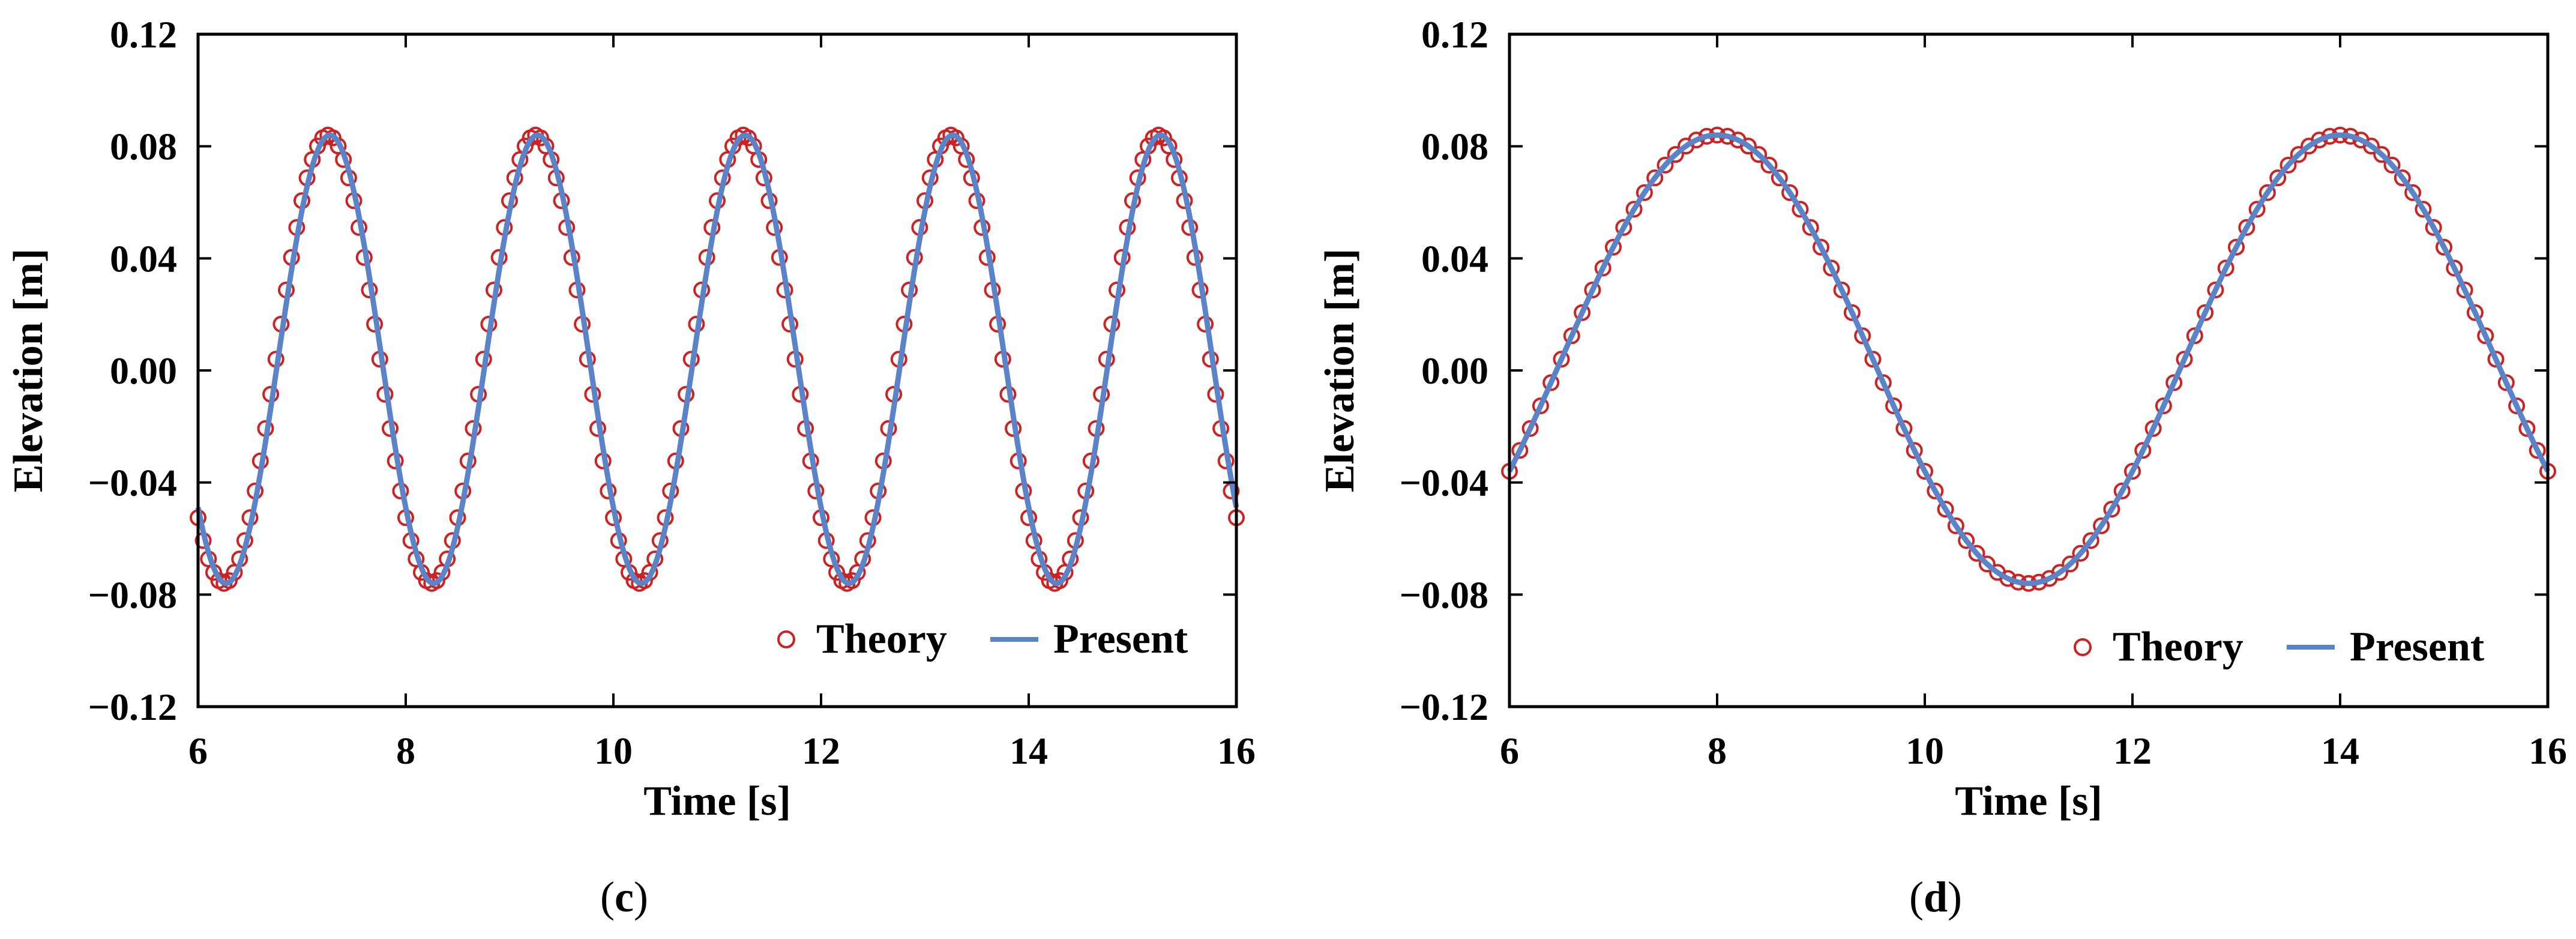  I want to click on caption-open-paren: (, so click(1917, 897).